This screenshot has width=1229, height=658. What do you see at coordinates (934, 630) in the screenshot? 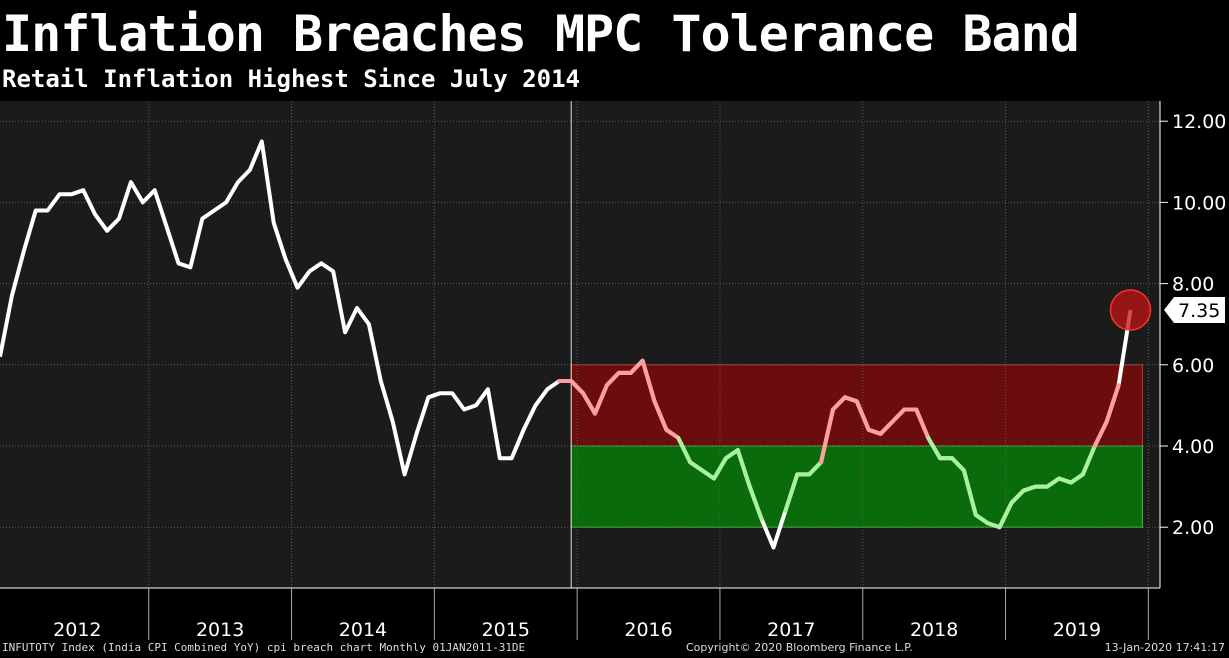
I see `x-tick-label: 2018` at bounding box center [934, 630].